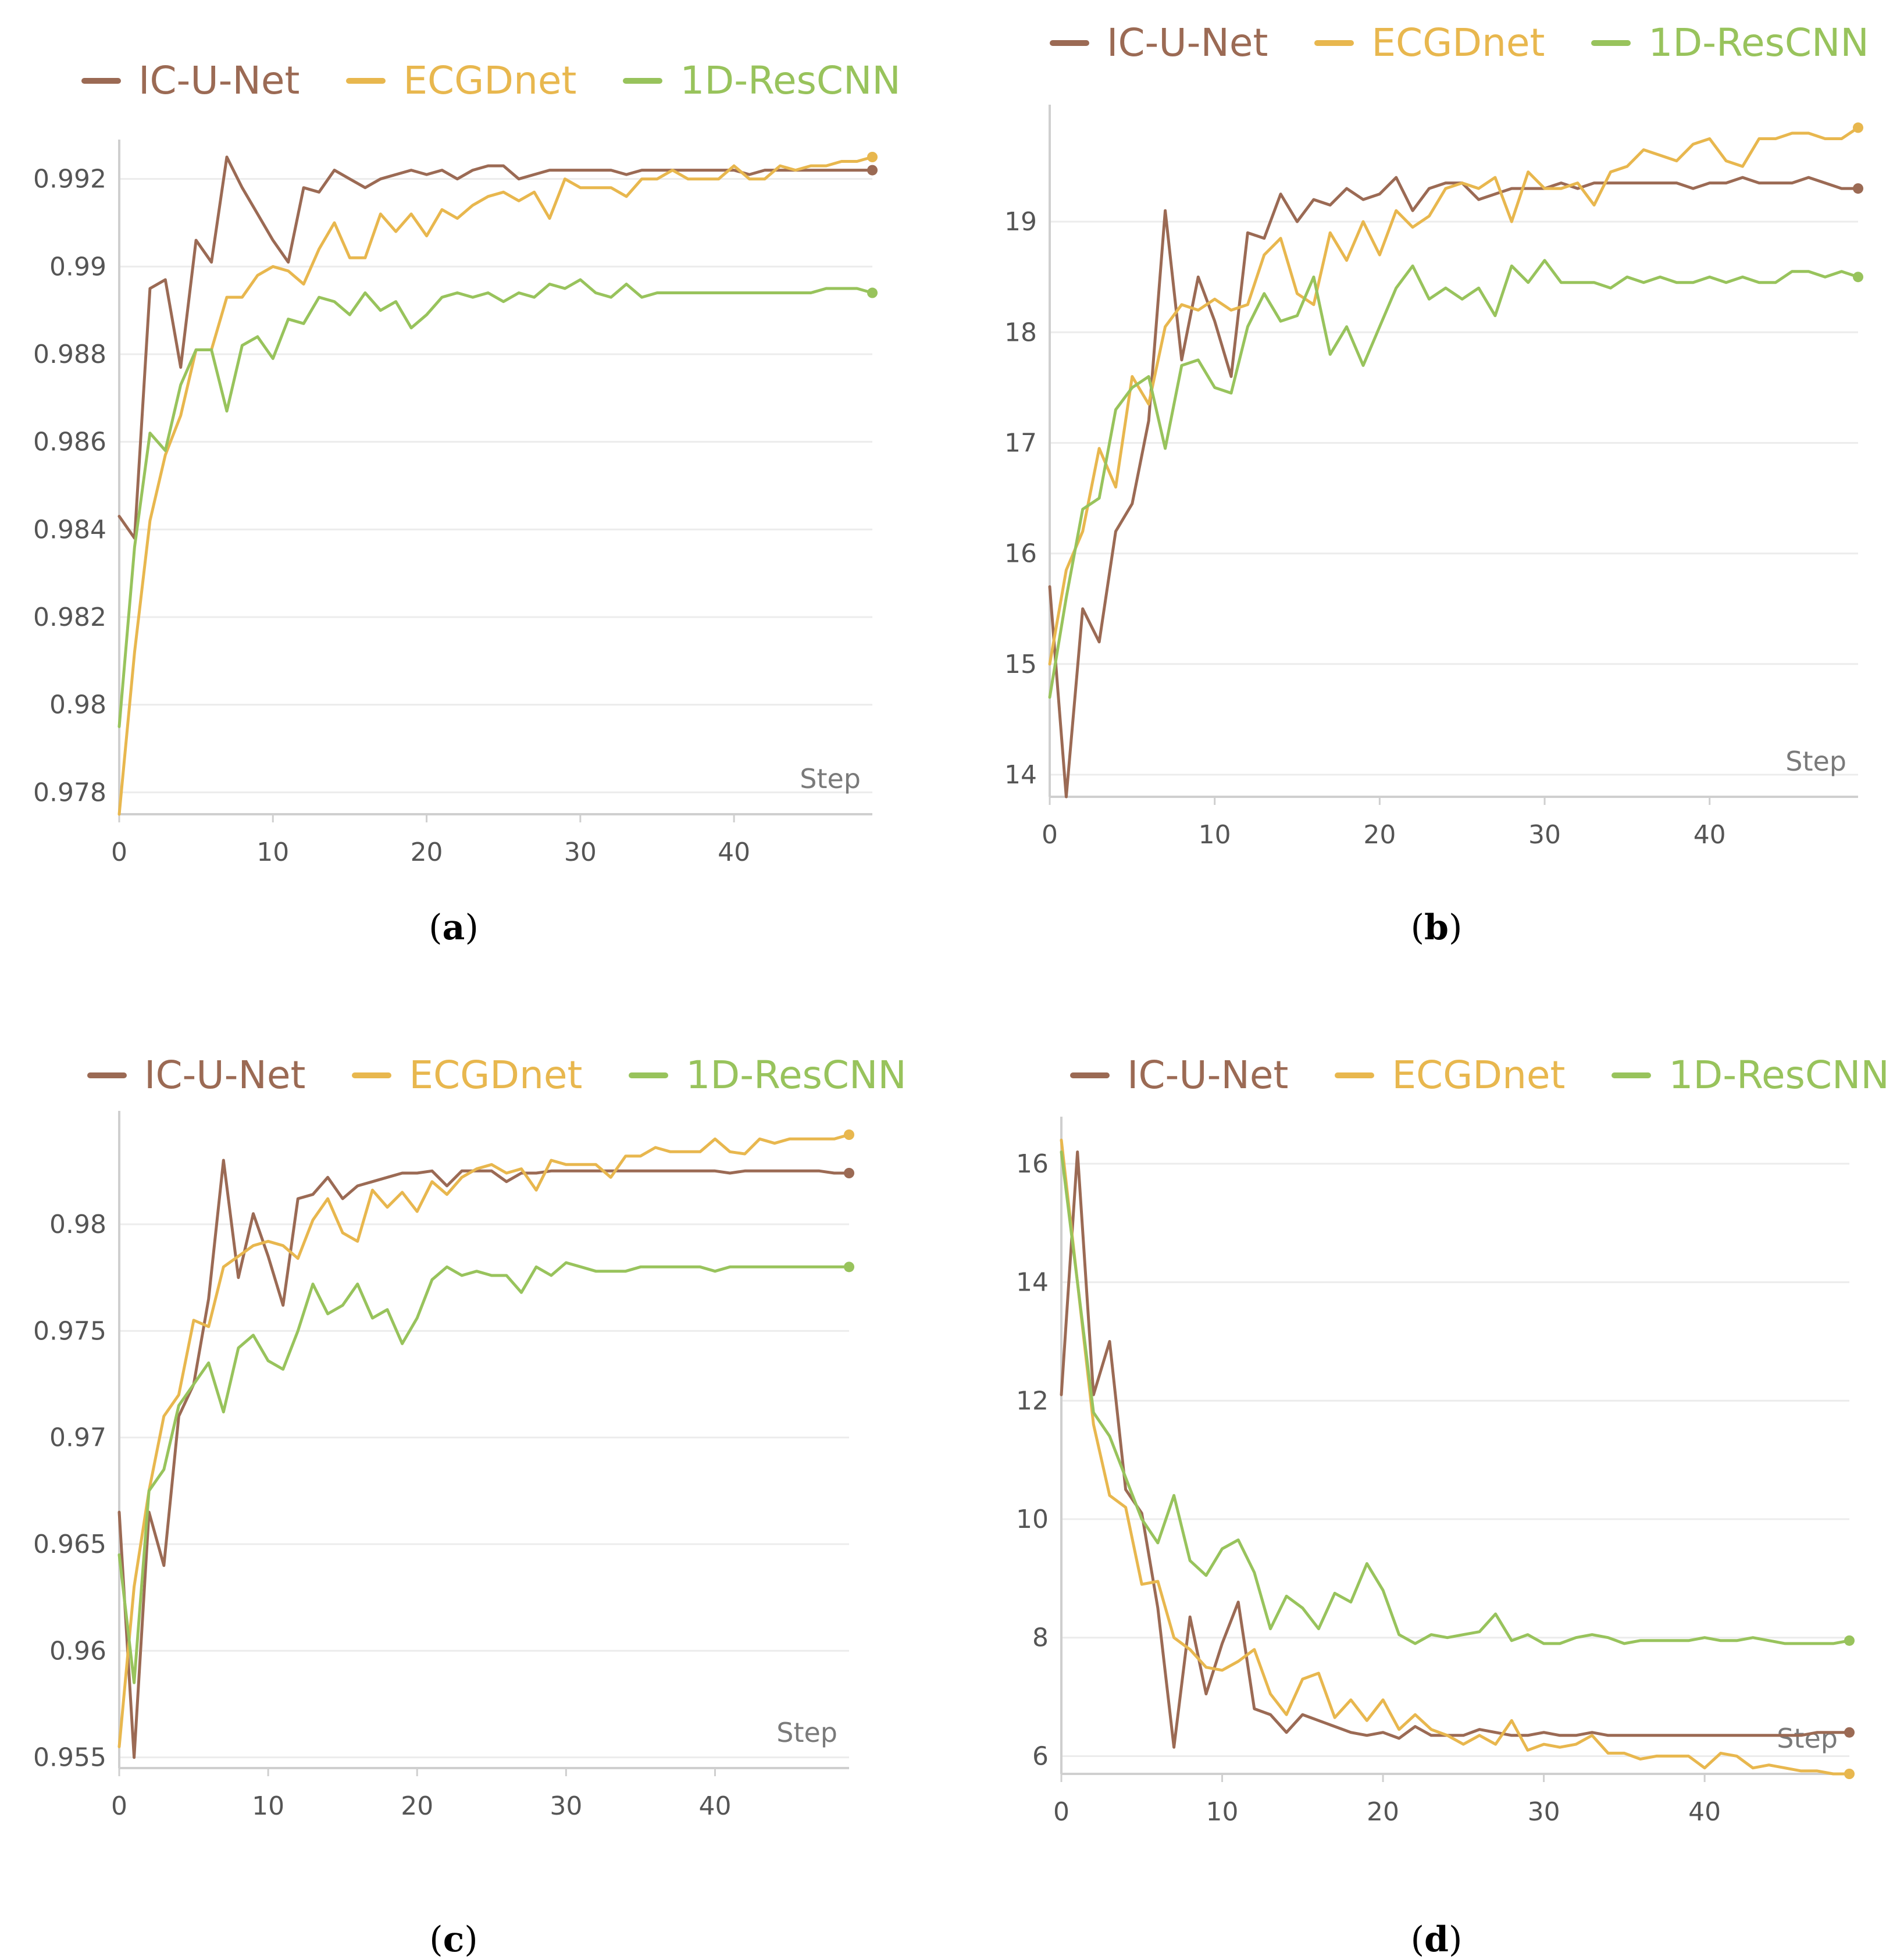 The image size is (1886, 1960). Describe the element at coordinates (1040, 1638) in the screenshot. I see `y-tick-label: 8` at that location.